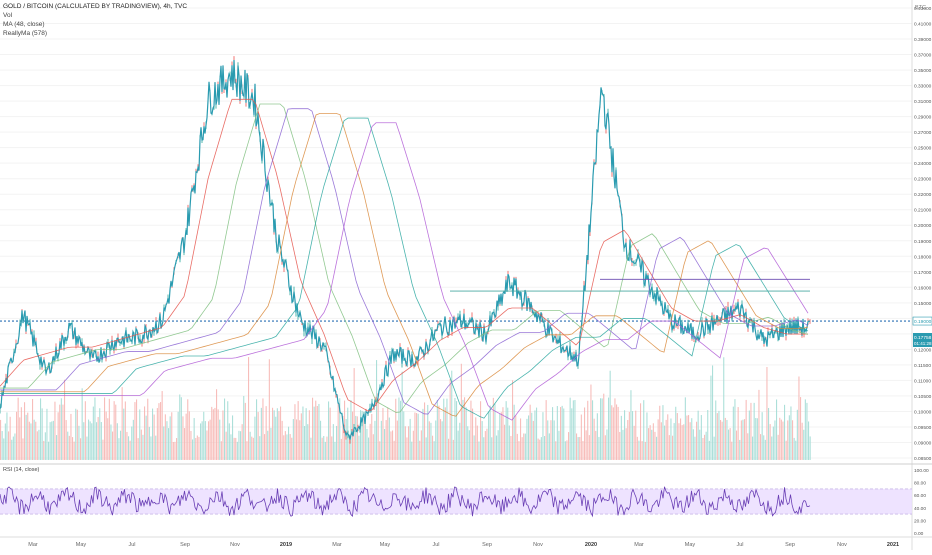  What do you see at coordinates (456, 501) in the screenshot?
I see `rsi-band` at bounding box center [456, 501].